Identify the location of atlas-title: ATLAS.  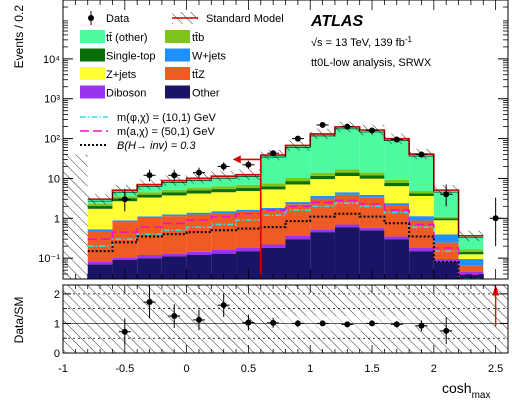
(336, 21).